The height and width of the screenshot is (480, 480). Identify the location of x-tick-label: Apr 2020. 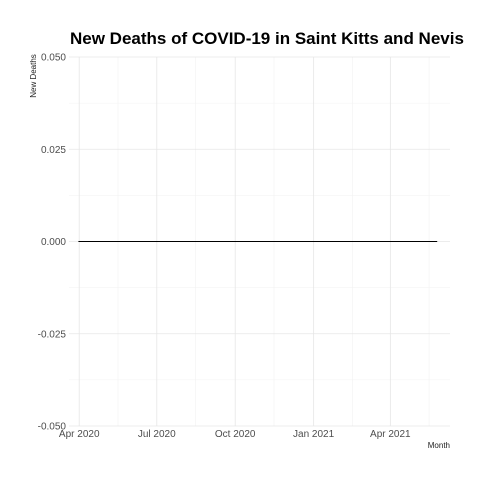
(79, 434).